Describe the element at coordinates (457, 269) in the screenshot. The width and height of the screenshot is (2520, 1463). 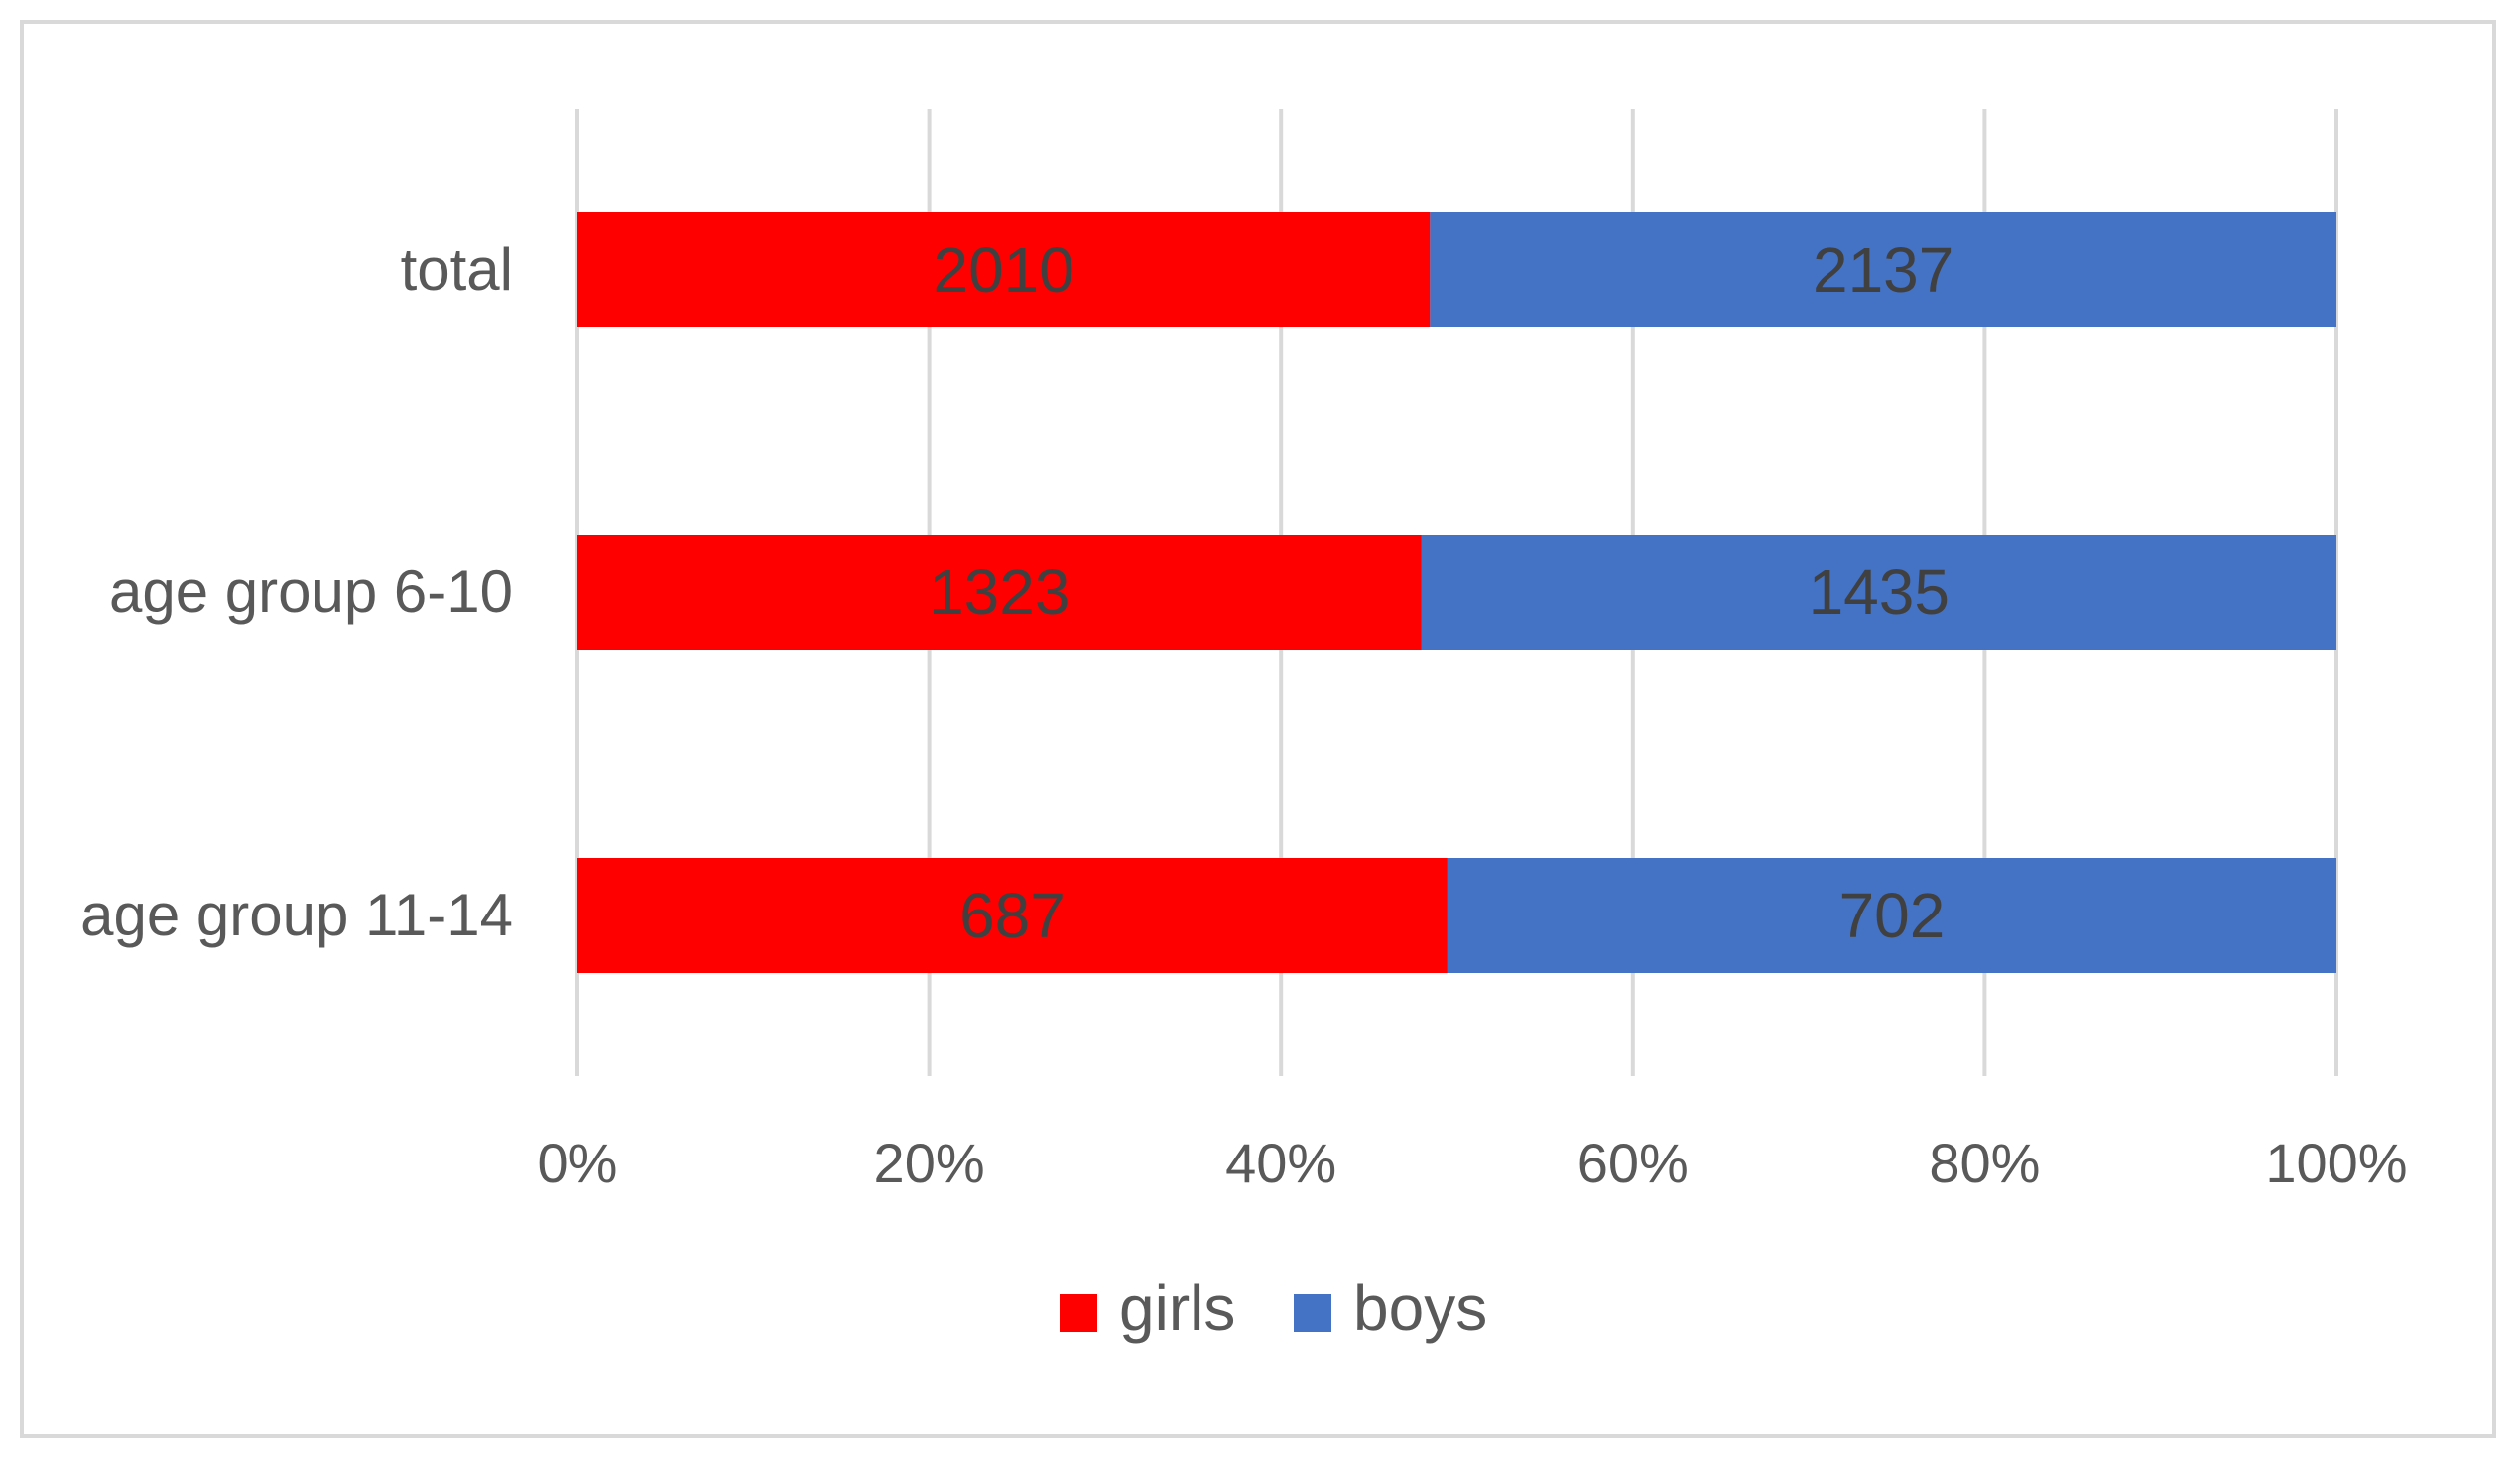
I see `category-label: total` at that location.